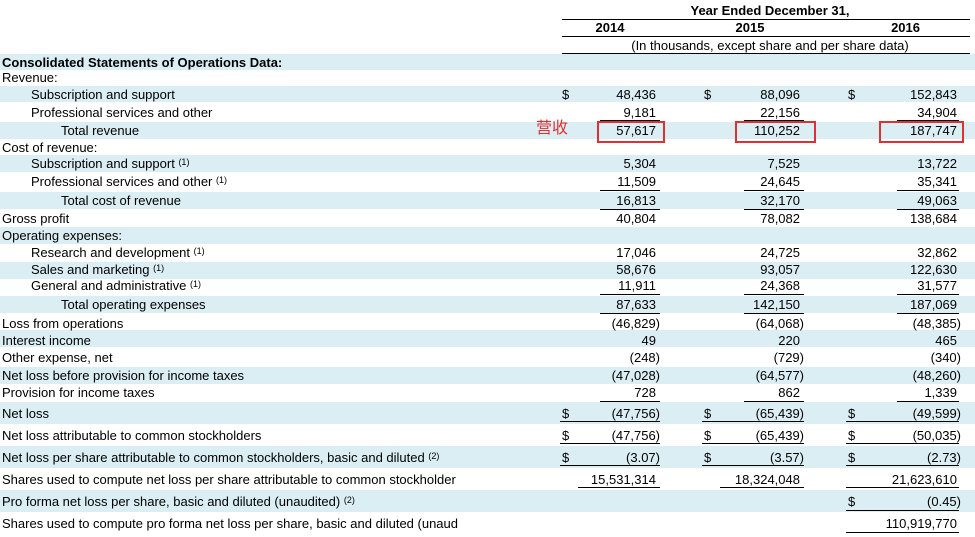 Image resolution: width=975 pixels, height=537 pixels. What do you see at coordinates (122, 112) in the screenshot?
I see `row-label: Professional services and other` at bounding box center [122, 112].